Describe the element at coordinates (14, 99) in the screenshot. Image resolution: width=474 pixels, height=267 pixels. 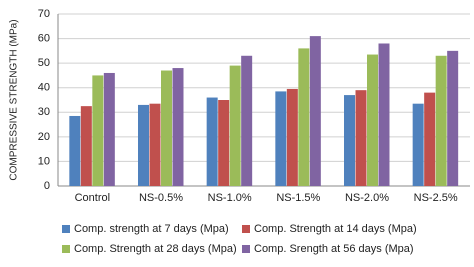
I see `y-axis-label: COMPRESSIVE STRENGTH (MPa)` at that location.